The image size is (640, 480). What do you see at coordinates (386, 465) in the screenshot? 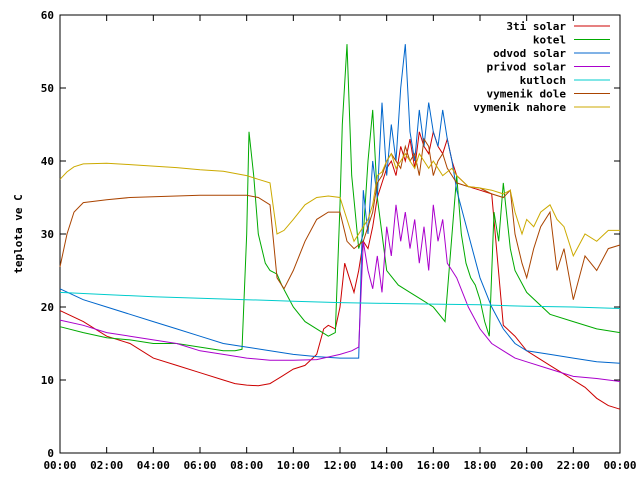
I see `x-tick-label: 14:00` at bounding box center [386, 465].